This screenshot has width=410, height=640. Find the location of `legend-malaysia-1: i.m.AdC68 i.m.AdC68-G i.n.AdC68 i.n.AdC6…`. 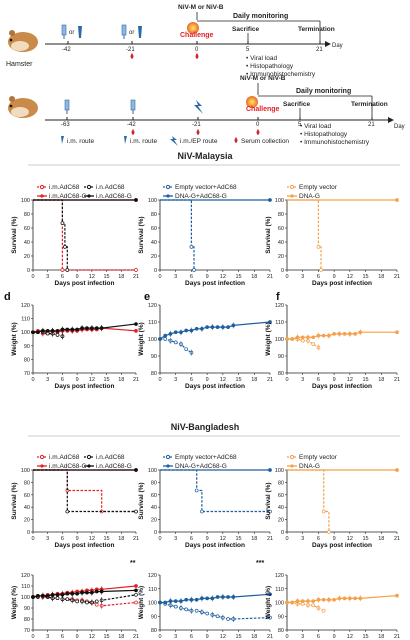

legend-malaysia-1: i.m.AdC68 i.m.AdC68-G i.n.AdC68 i.n.AdC6… is located at coordinates (84, 192).